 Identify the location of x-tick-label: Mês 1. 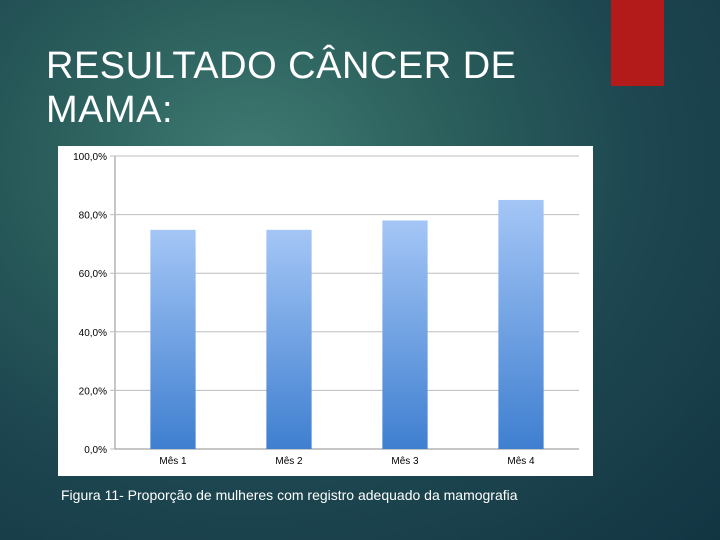
(173, 461).